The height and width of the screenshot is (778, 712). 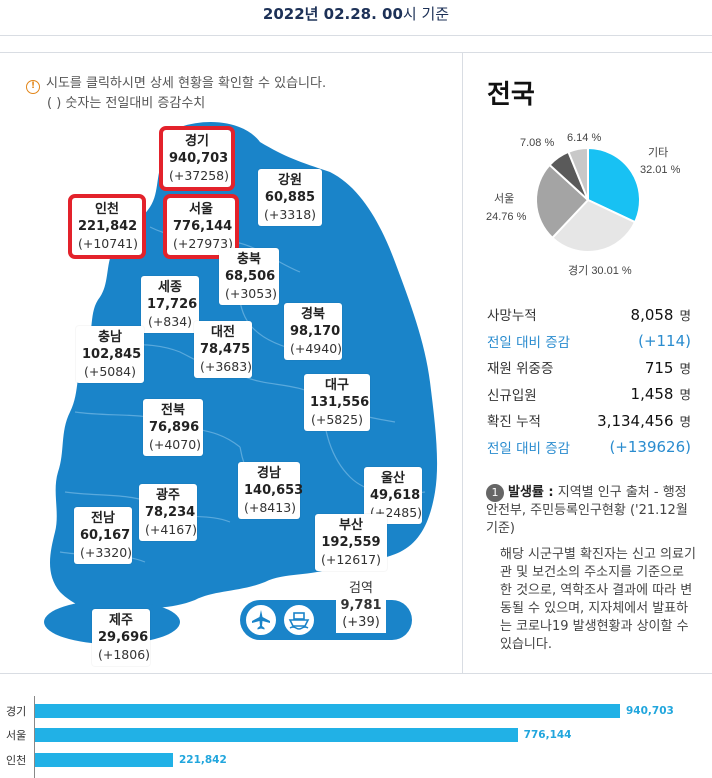 I want to click on region-total: 68,506, so click(x=250, y=276).